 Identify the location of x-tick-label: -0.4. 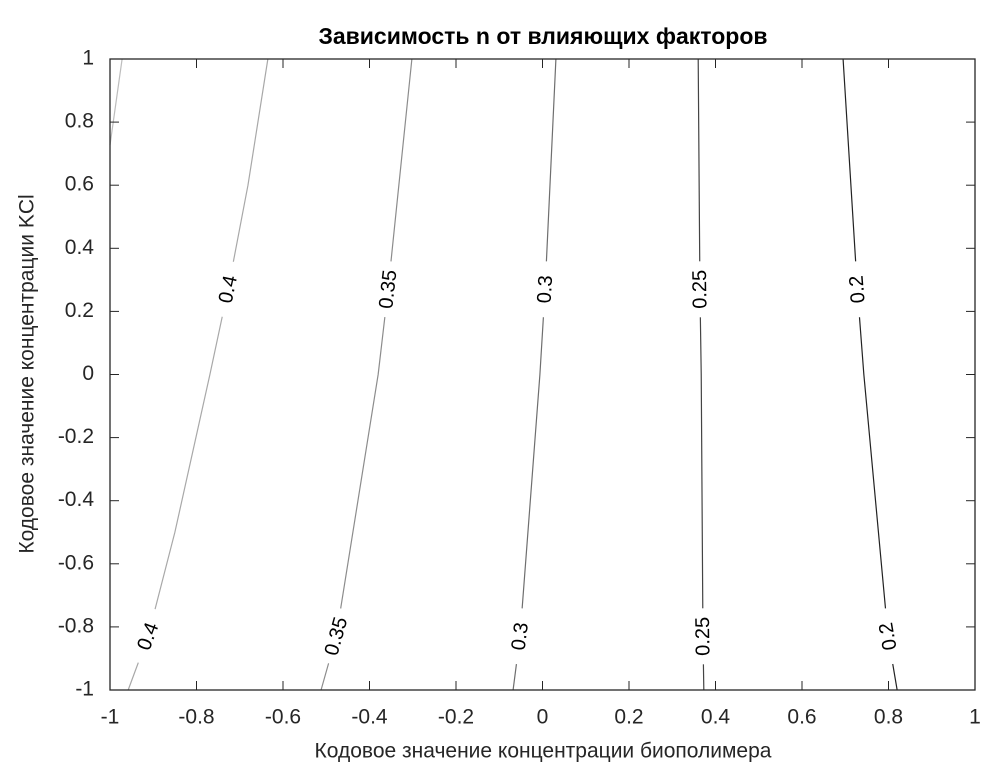
(369, 717).